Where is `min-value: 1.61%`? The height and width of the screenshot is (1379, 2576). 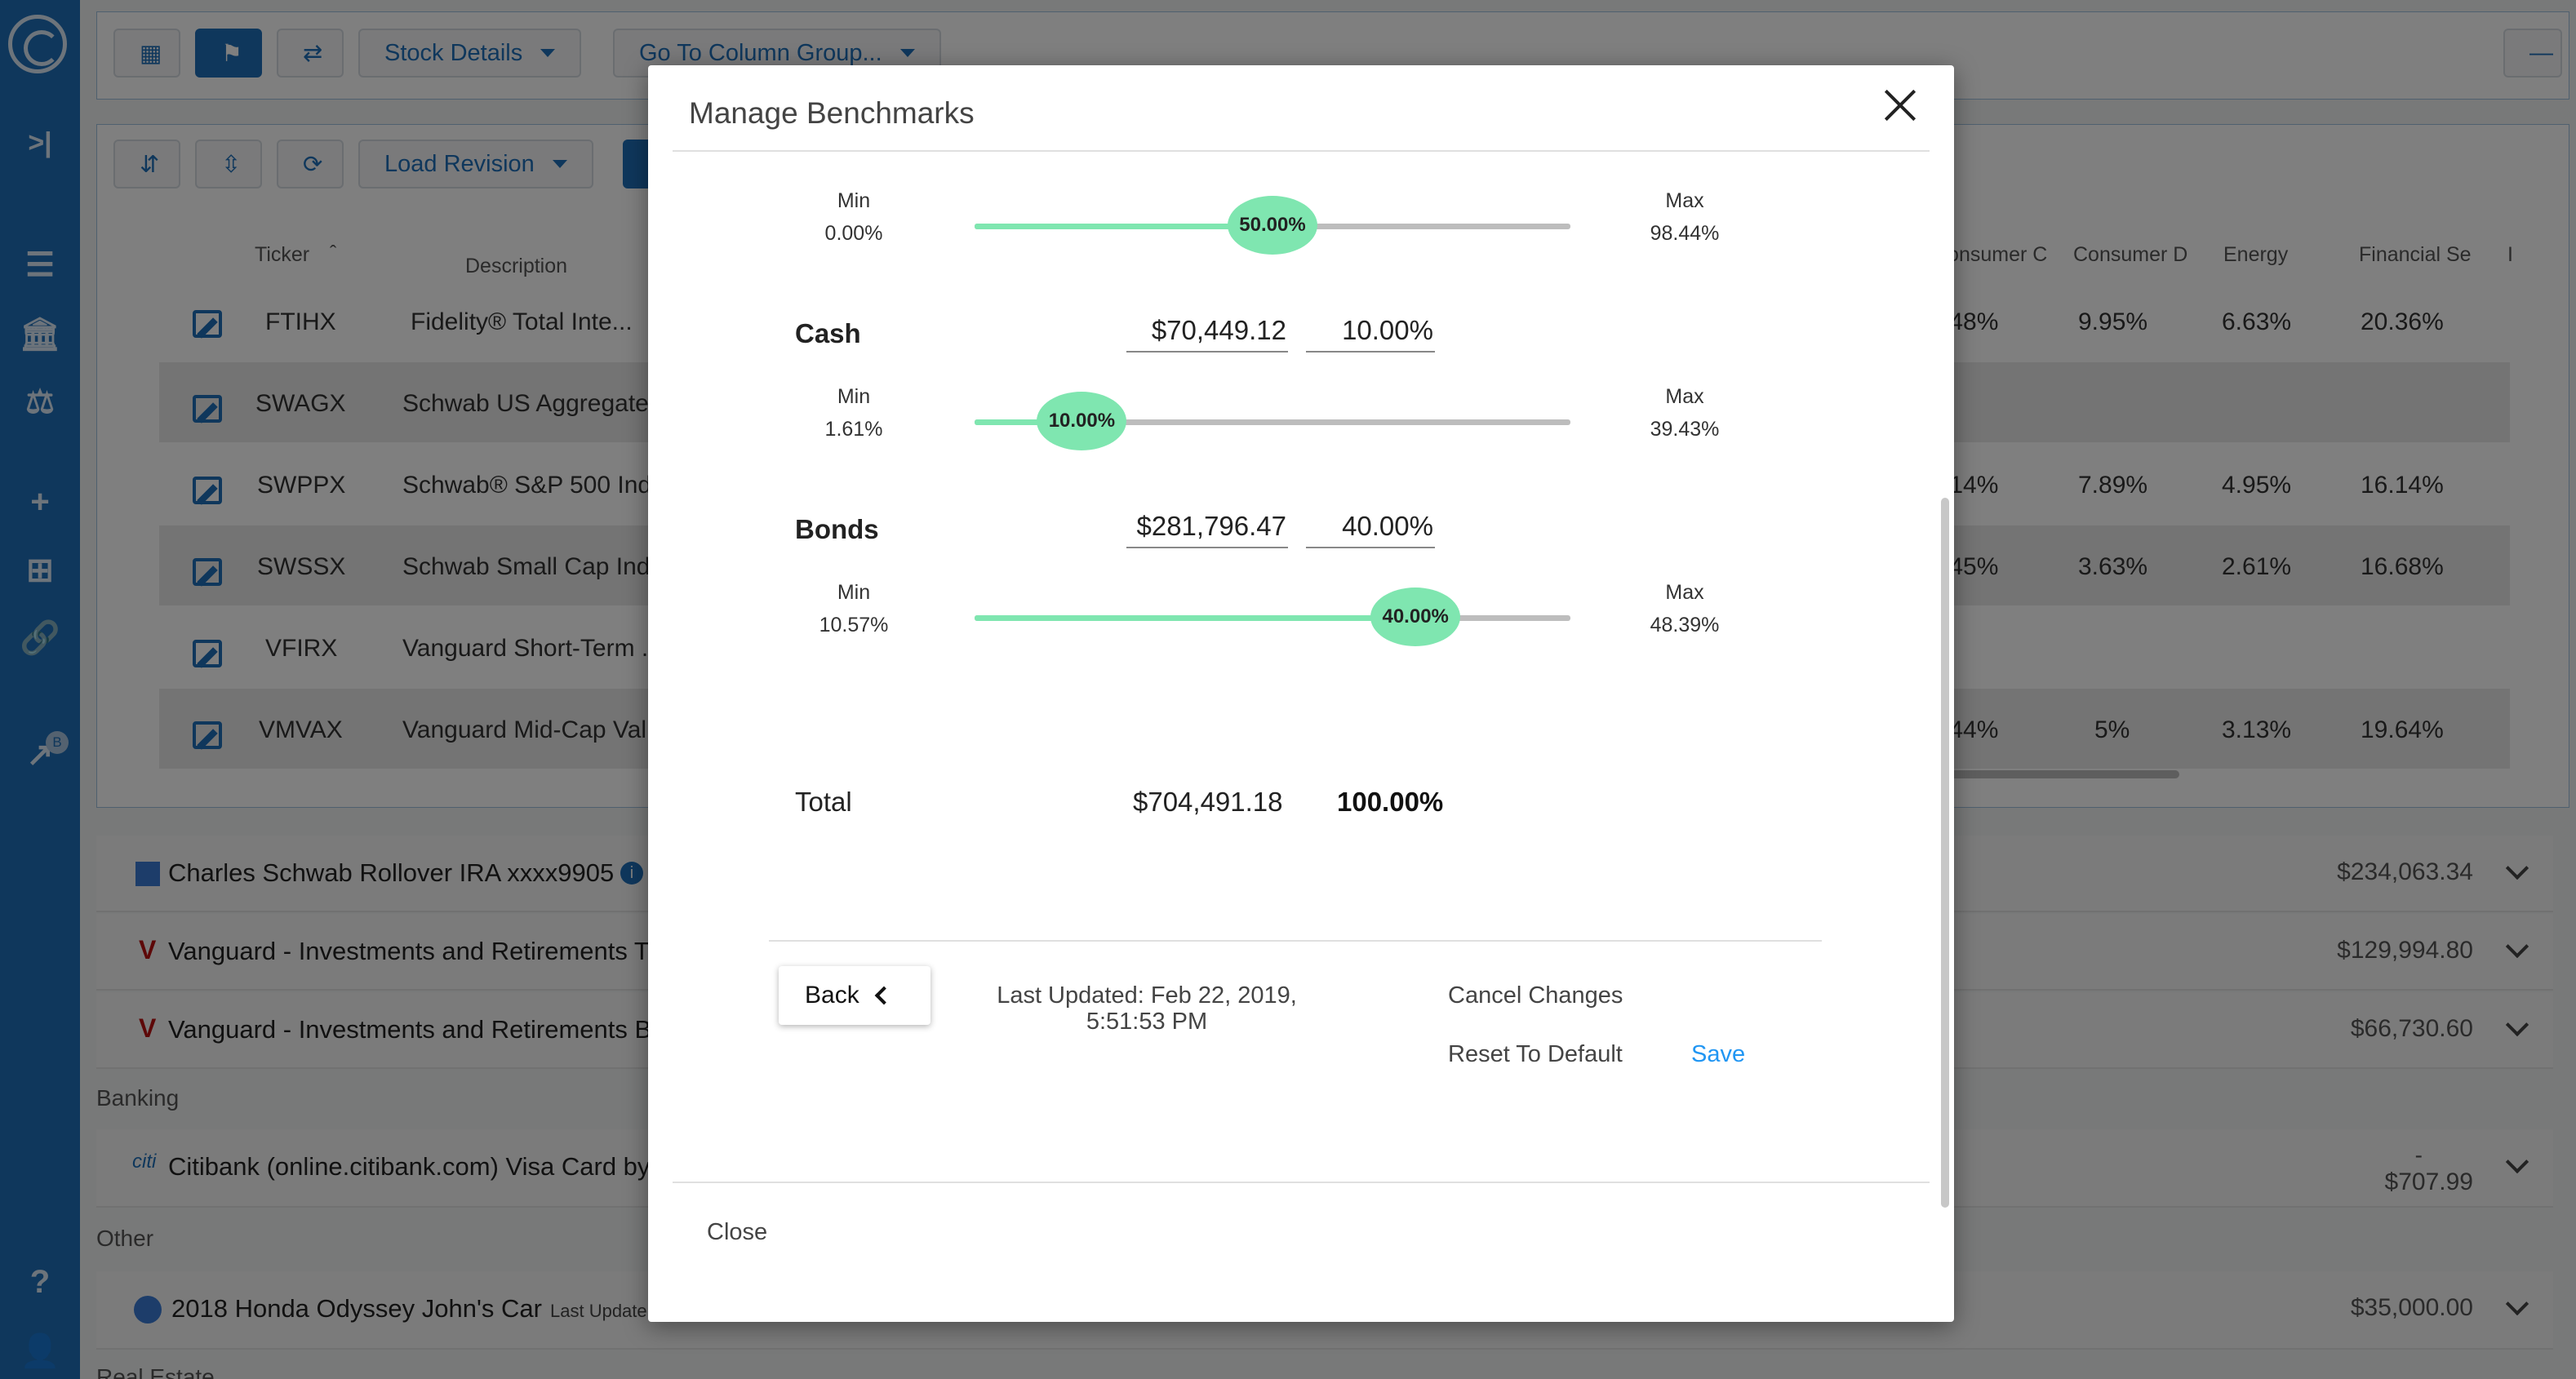 min-value: 1.61% is located at coordinates (853, 429).